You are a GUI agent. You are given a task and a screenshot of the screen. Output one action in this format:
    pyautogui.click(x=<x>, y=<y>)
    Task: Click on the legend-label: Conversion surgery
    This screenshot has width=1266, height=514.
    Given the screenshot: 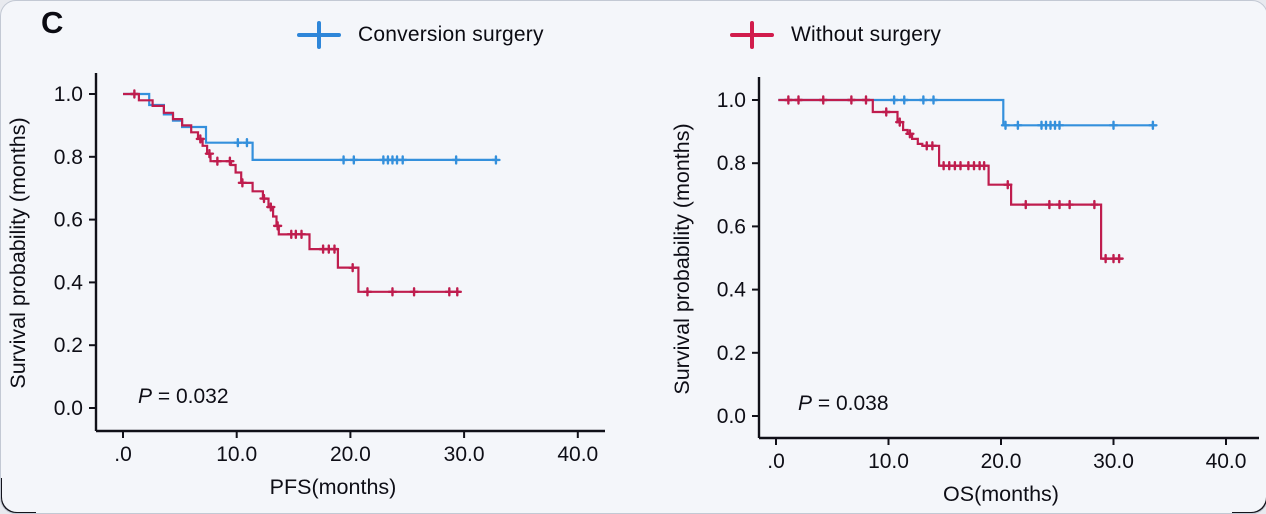 What is the action you would take?
    pyautogui.click(x=451, y=34)
    